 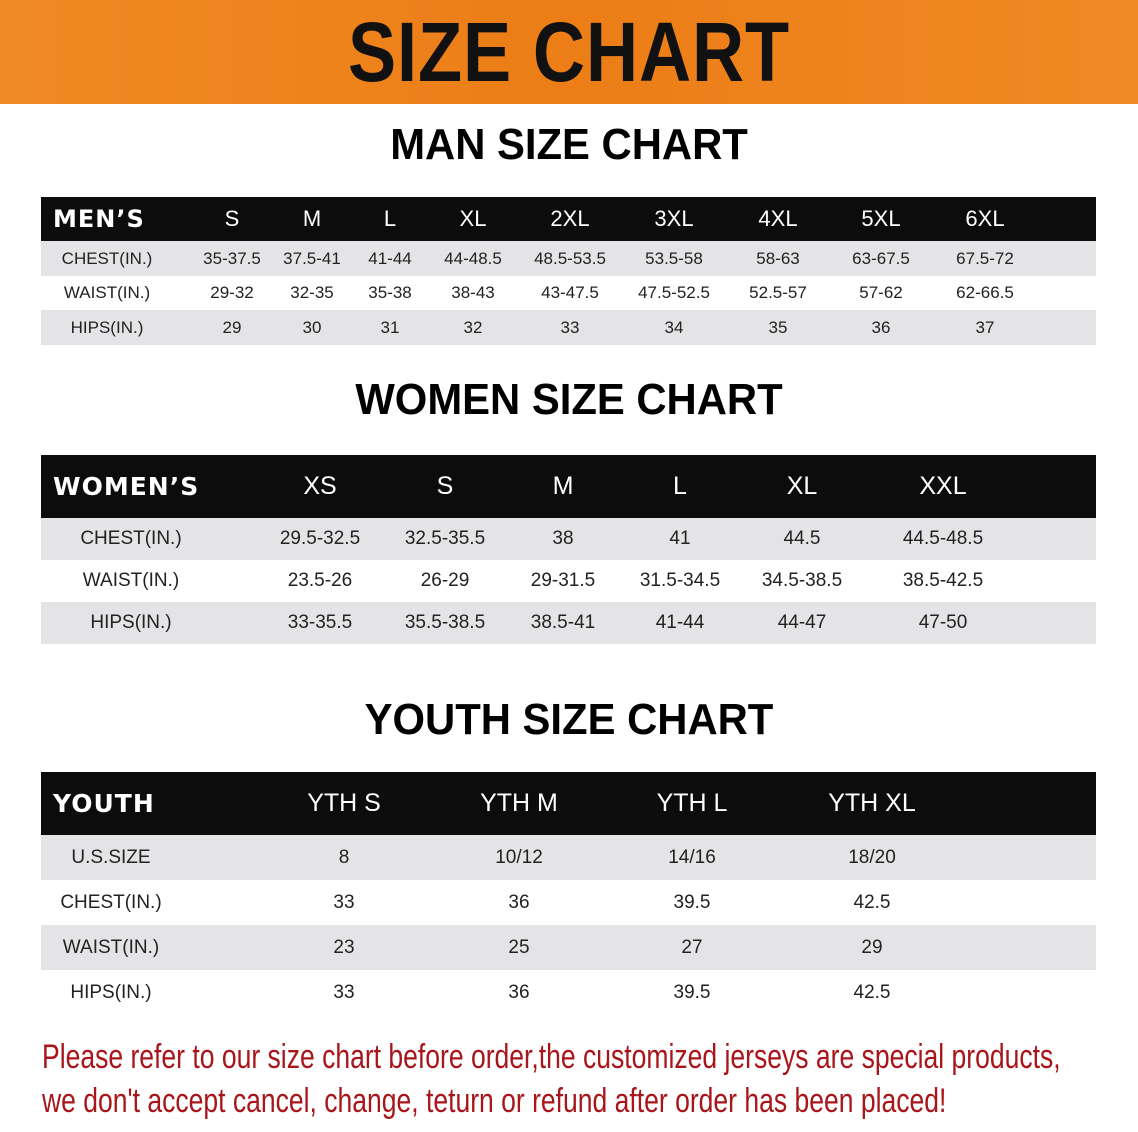 What do you see at coordinates (692, 803) in the screenshot?
I see `size-header-cell: YTH L` at bounding box center [692, 803].